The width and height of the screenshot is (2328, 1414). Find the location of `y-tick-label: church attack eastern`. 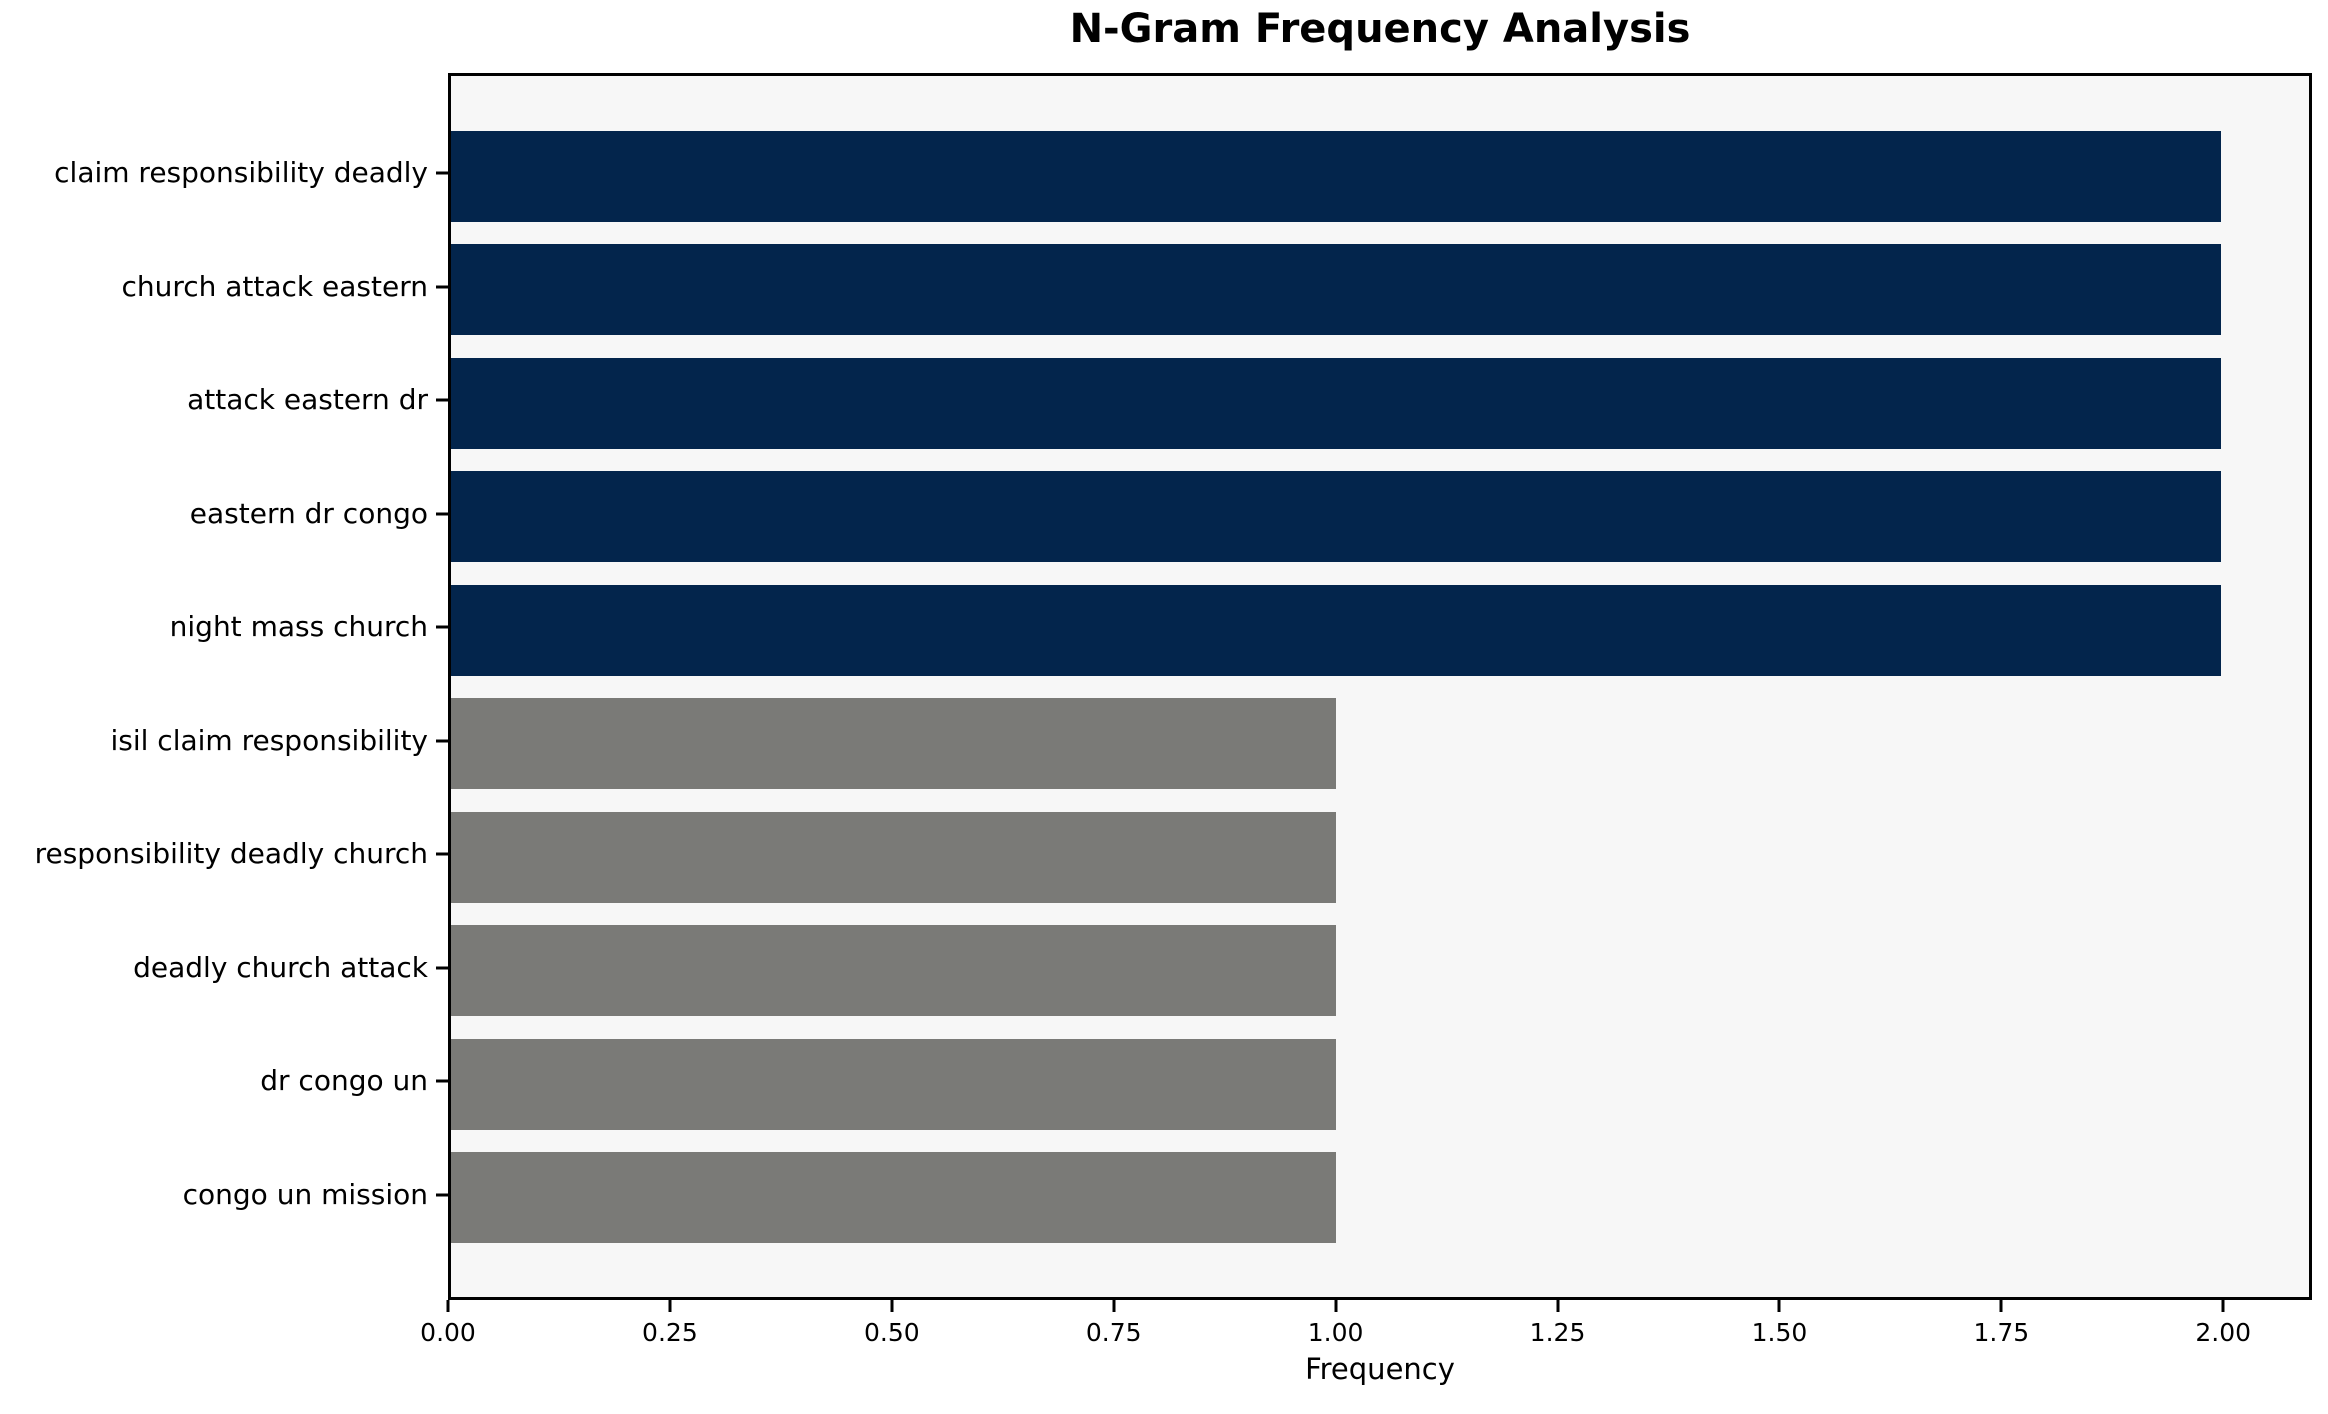

y-tick-label: church attack eastern is located at coordinates (274, 286).